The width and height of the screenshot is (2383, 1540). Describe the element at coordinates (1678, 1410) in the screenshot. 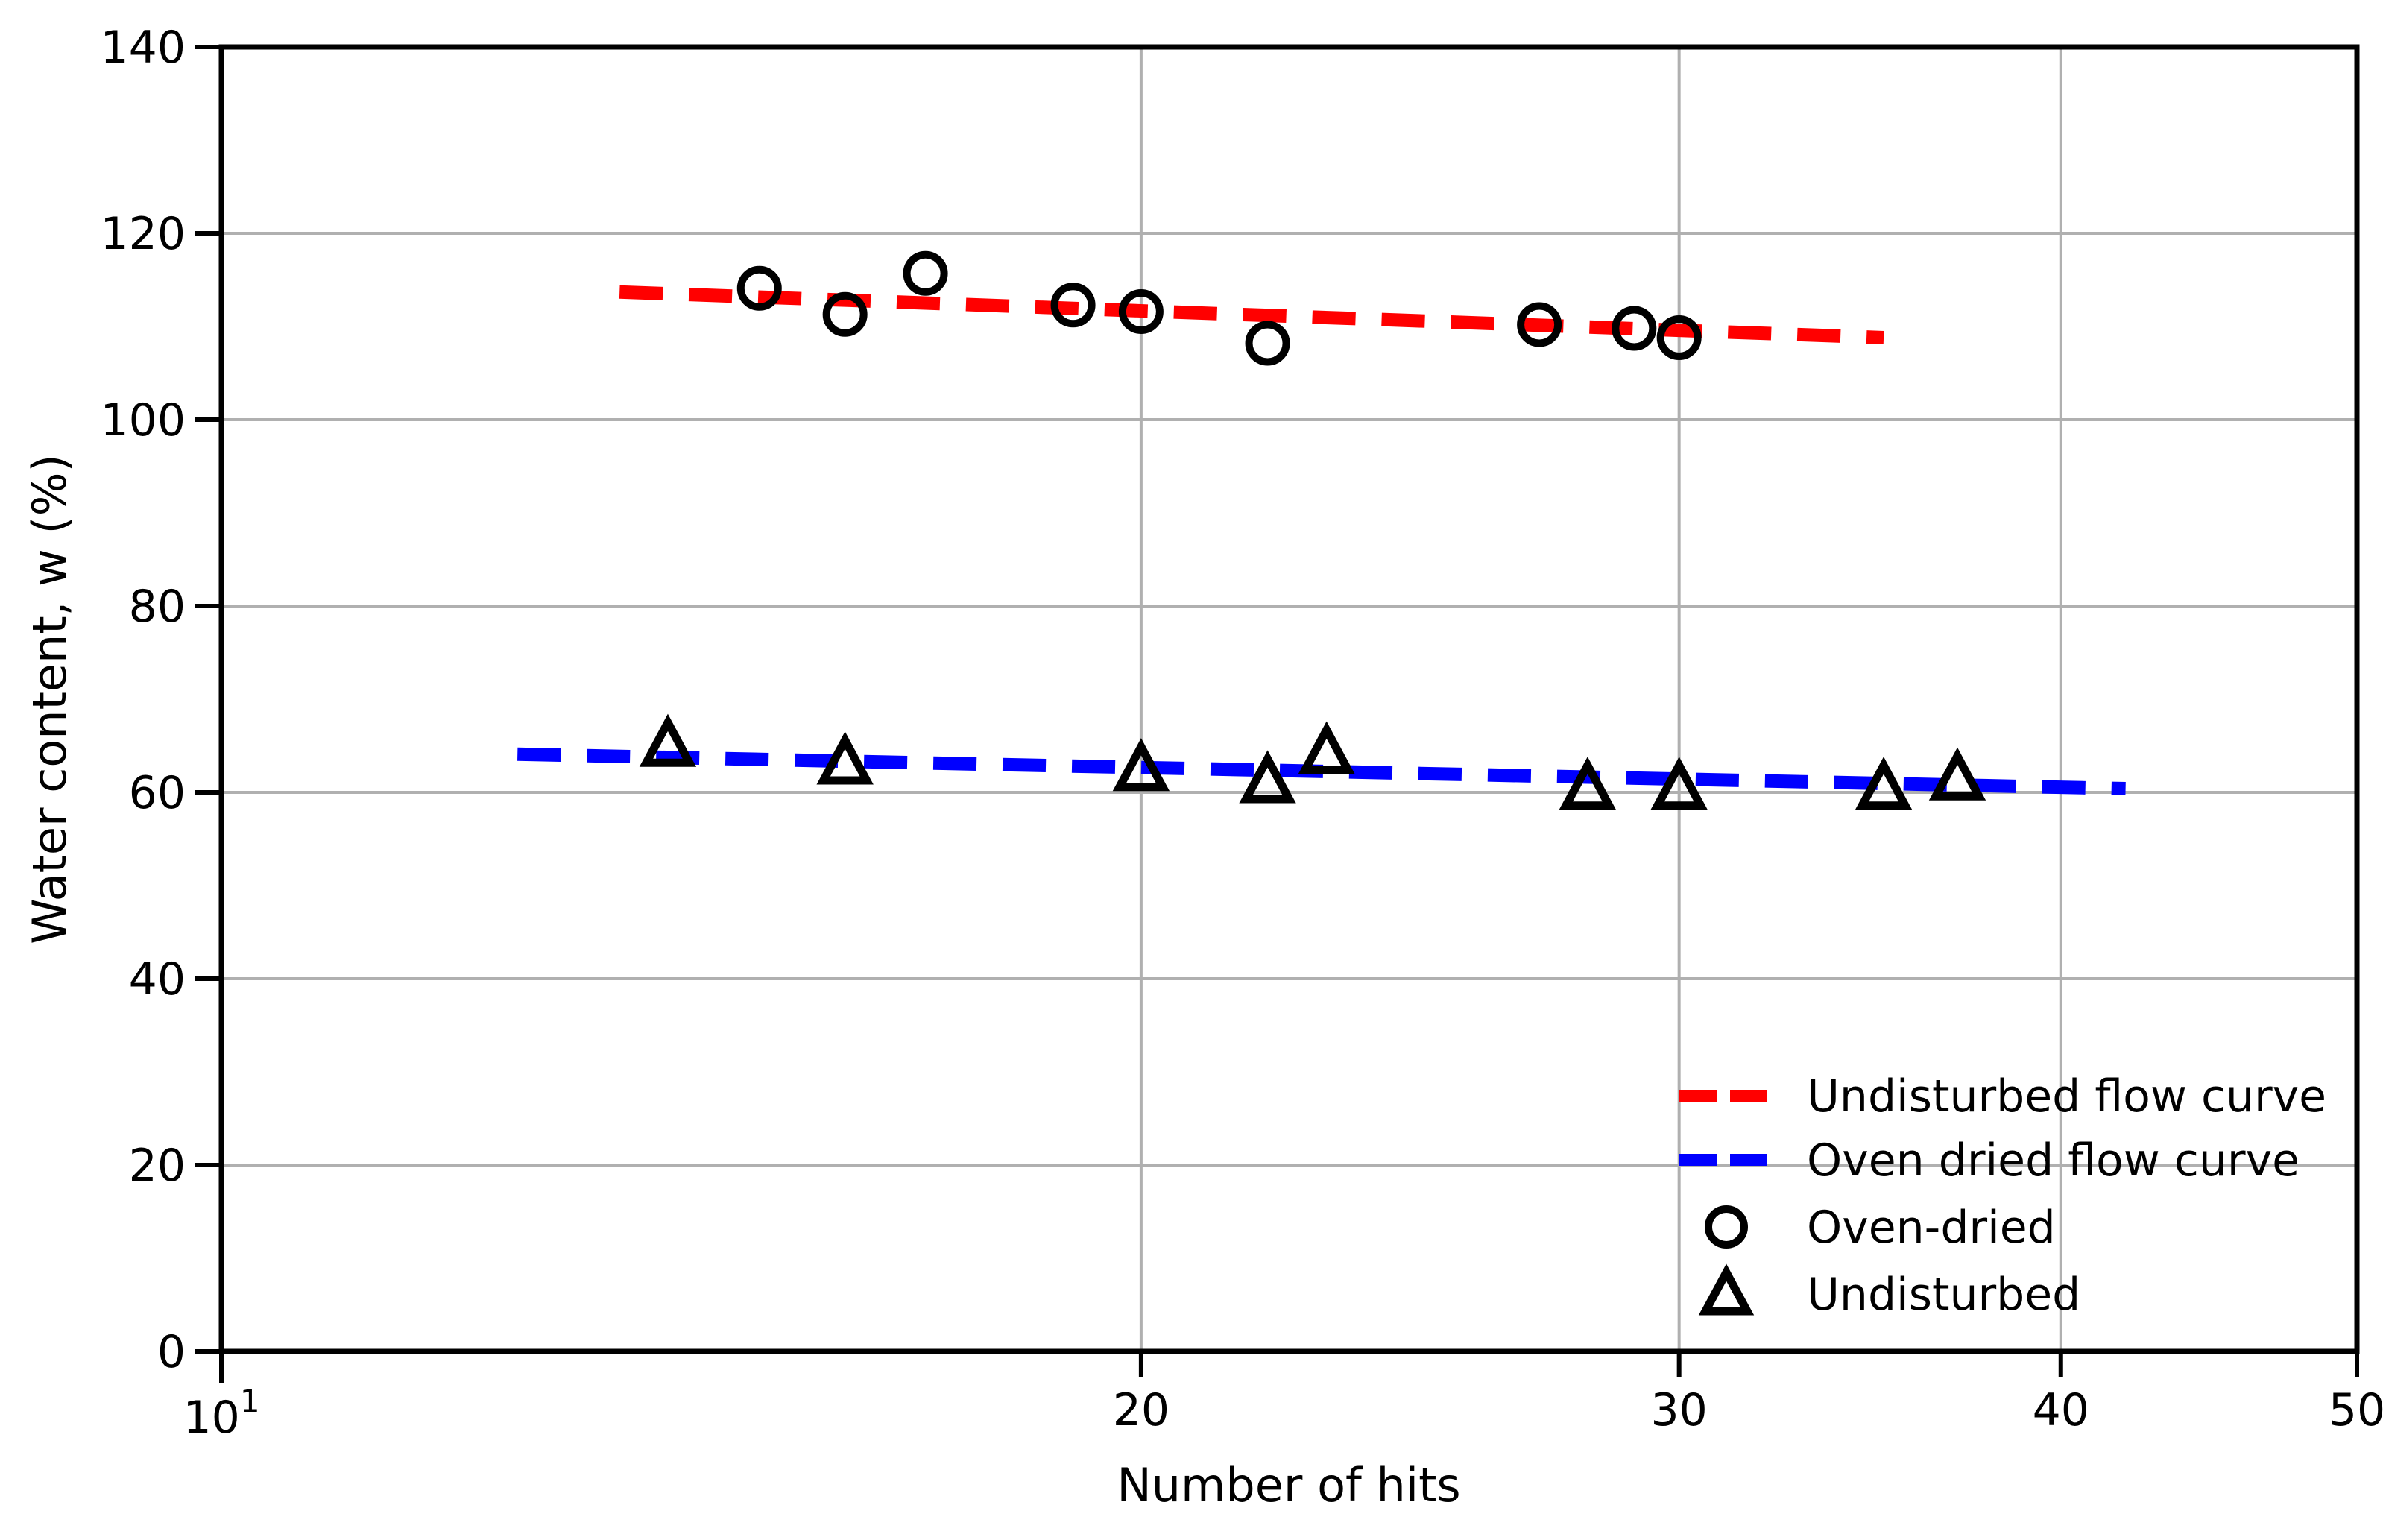

I see `x-tick-label-30: 30` at that location.